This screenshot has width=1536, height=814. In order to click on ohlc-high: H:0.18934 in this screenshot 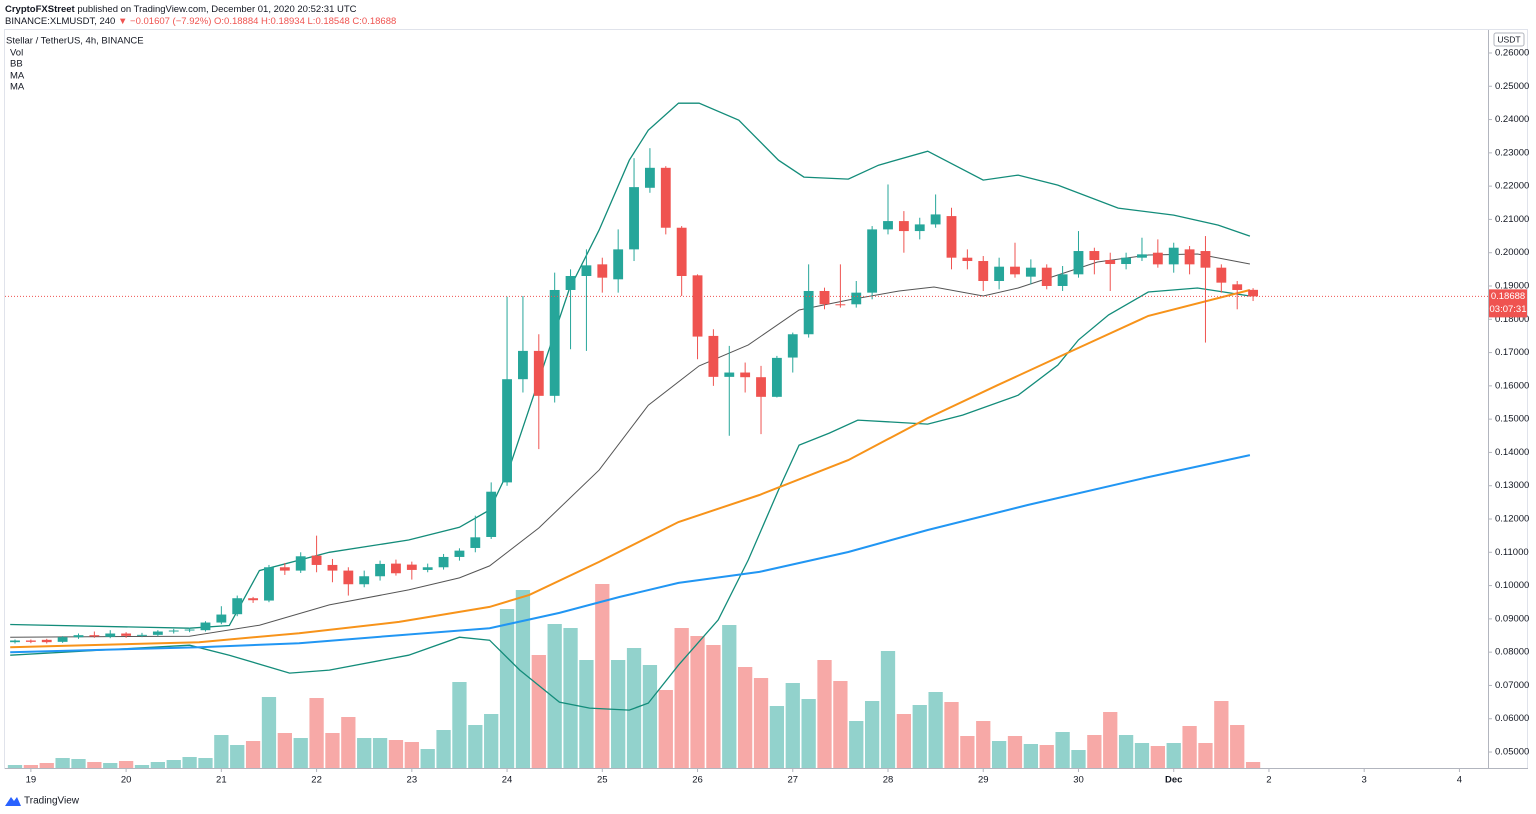, I will do `click(283, 21)`.